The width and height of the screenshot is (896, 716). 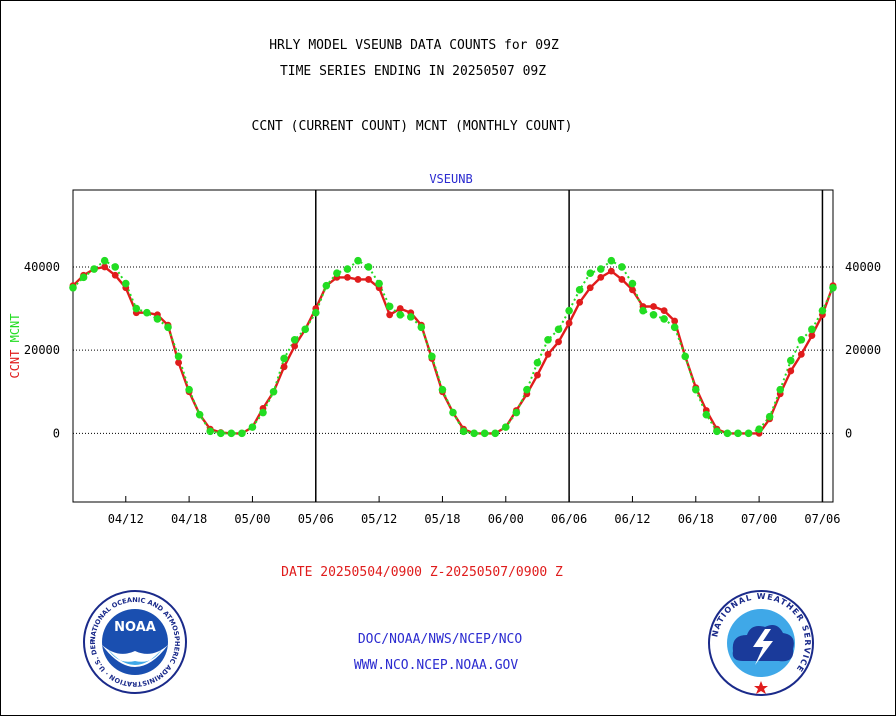 What do you see at coordinates (15, 360) in the screenshot?
I see `y-axis-label-ccnt: CCNT` at bounding box center [15, 360].